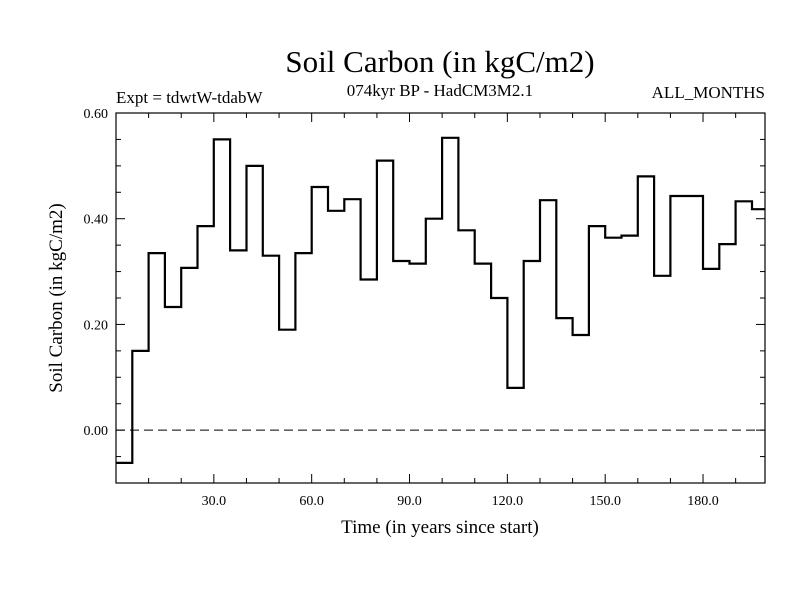 This screenshot has height=600, width=800. Describe the element at coordinates (96, 114) in the screenshot. I see `y-tick-label: 0.60` at that location.